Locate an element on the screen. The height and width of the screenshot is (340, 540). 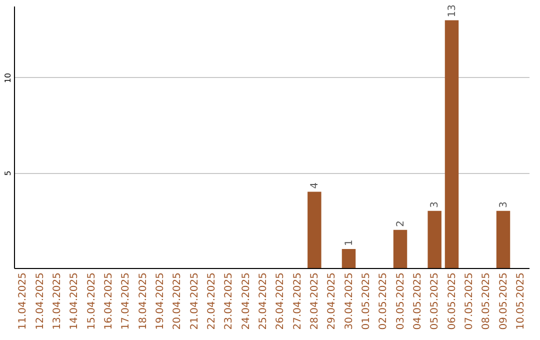
x-tick-label: 14.04.2025 is located at coordinates (74, 301).